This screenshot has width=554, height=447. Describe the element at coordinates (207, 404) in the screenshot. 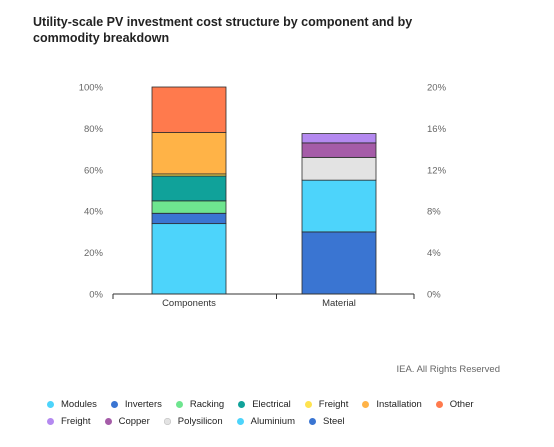

I see `legend-label: Racking` at that location.